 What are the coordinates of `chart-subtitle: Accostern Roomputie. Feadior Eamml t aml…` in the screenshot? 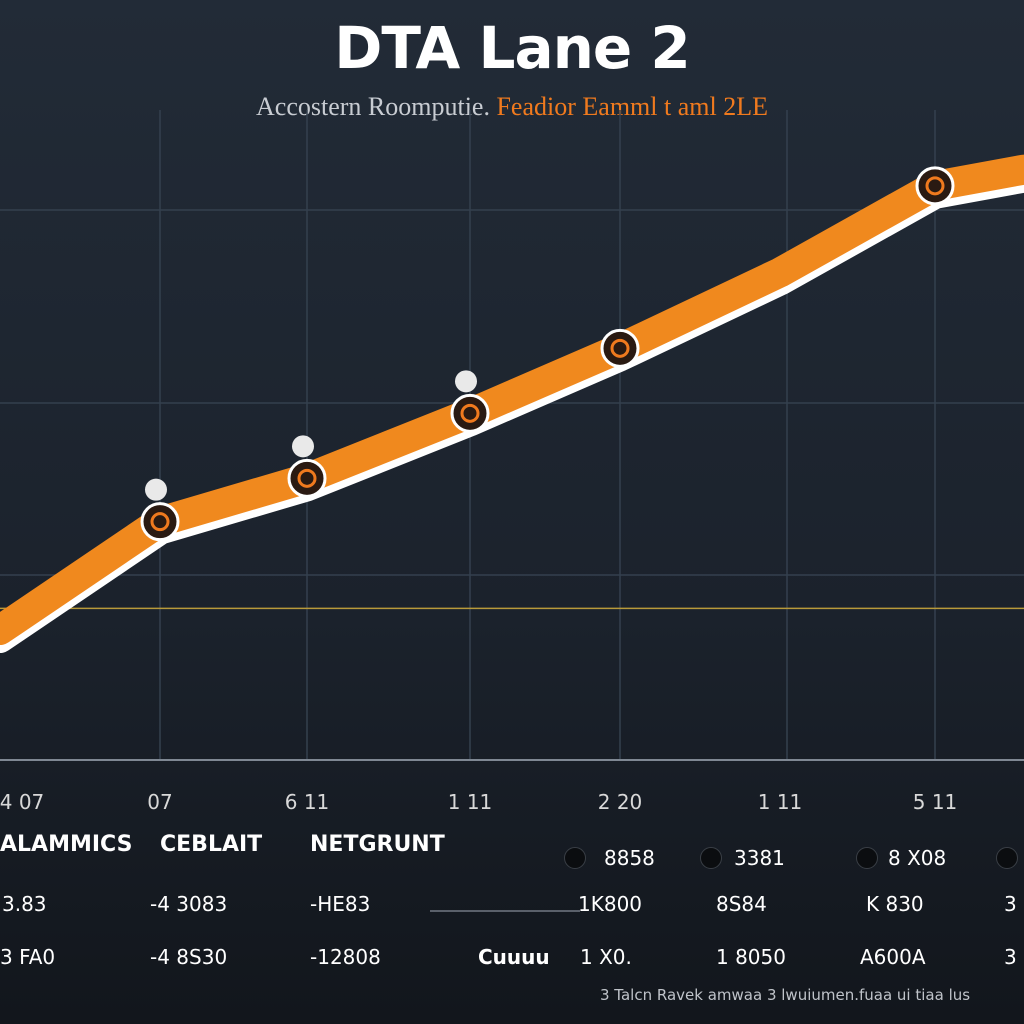 It's located at (512, 107).